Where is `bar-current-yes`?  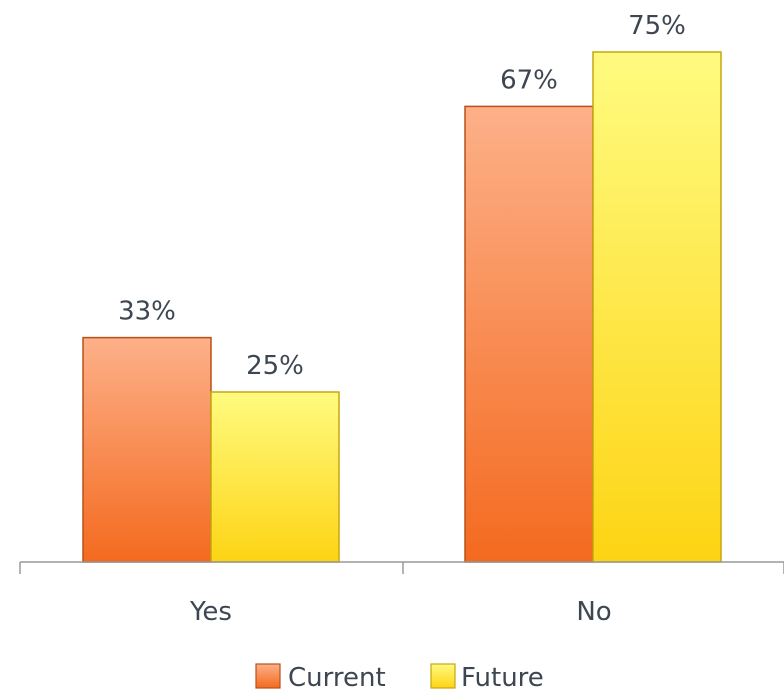
bar-current-yes is located at coordinates (147, 449).